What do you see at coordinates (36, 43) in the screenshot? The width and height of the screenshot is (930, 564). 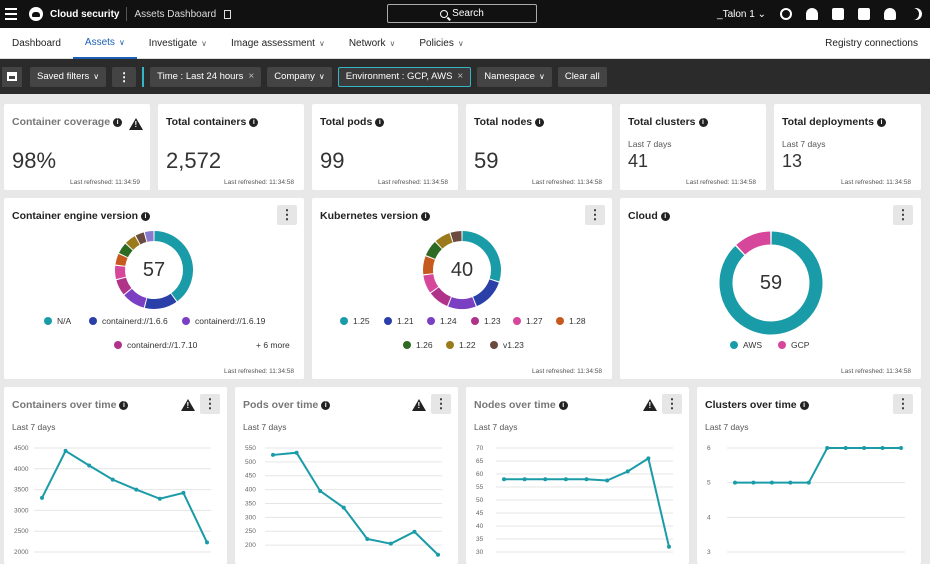 I see `tab-dashboard: Dashboard` at bounding box center [36, 43].